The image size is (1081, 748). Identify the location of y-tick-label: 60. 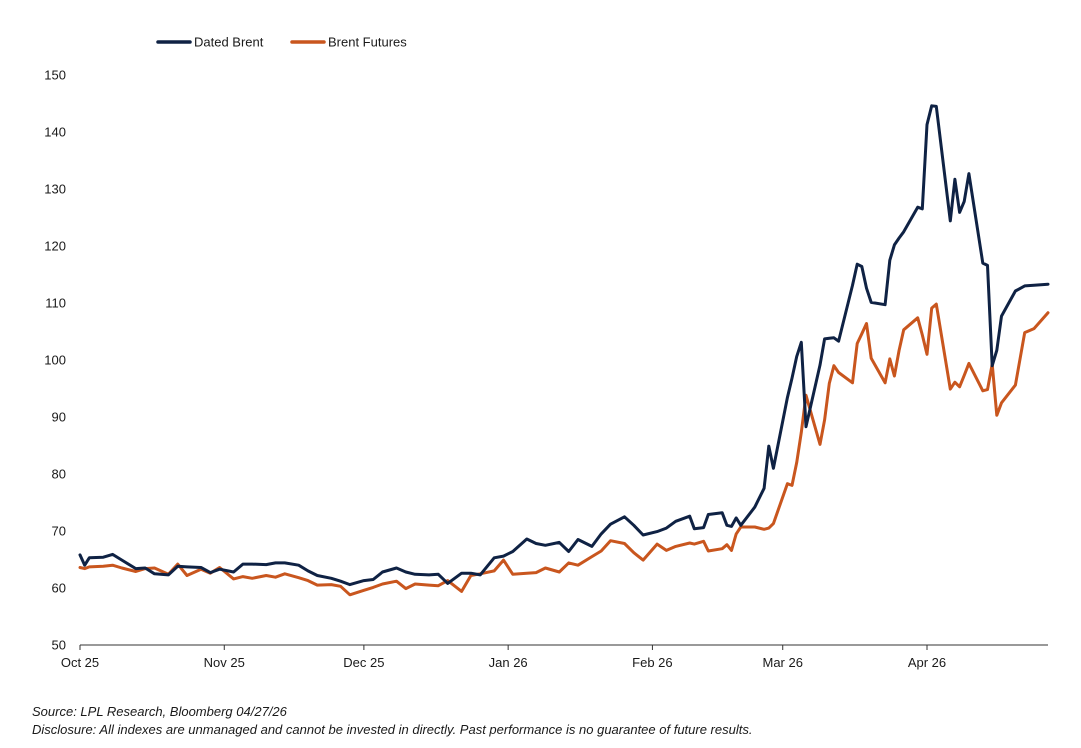
(59, 588).